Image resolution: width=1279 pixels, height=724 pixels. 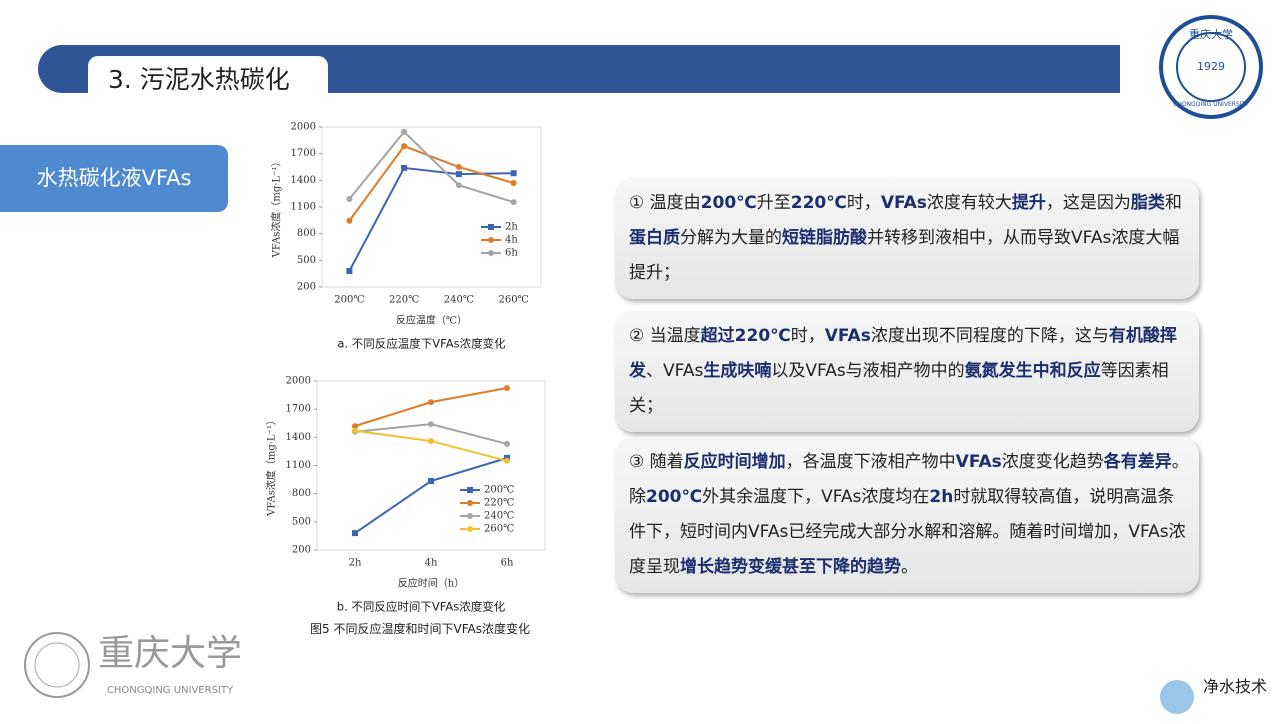 I want to click on bold-text: 提升, so click(x=1028, y=203).